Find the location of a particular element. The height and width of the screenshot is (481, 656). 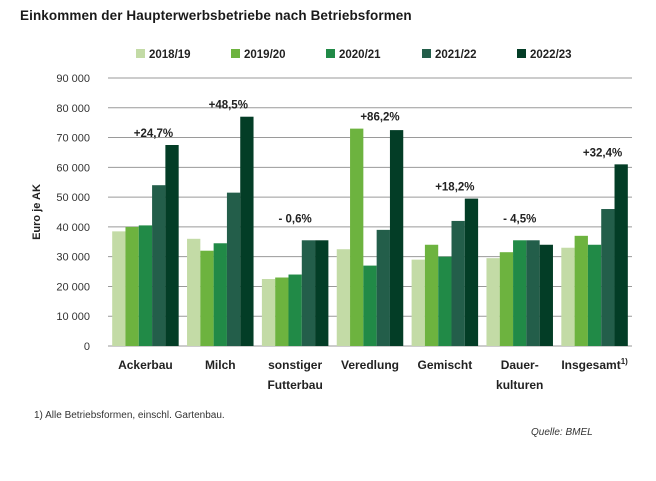

legend-label: 2022/23 is located at coordinates (551, 55).